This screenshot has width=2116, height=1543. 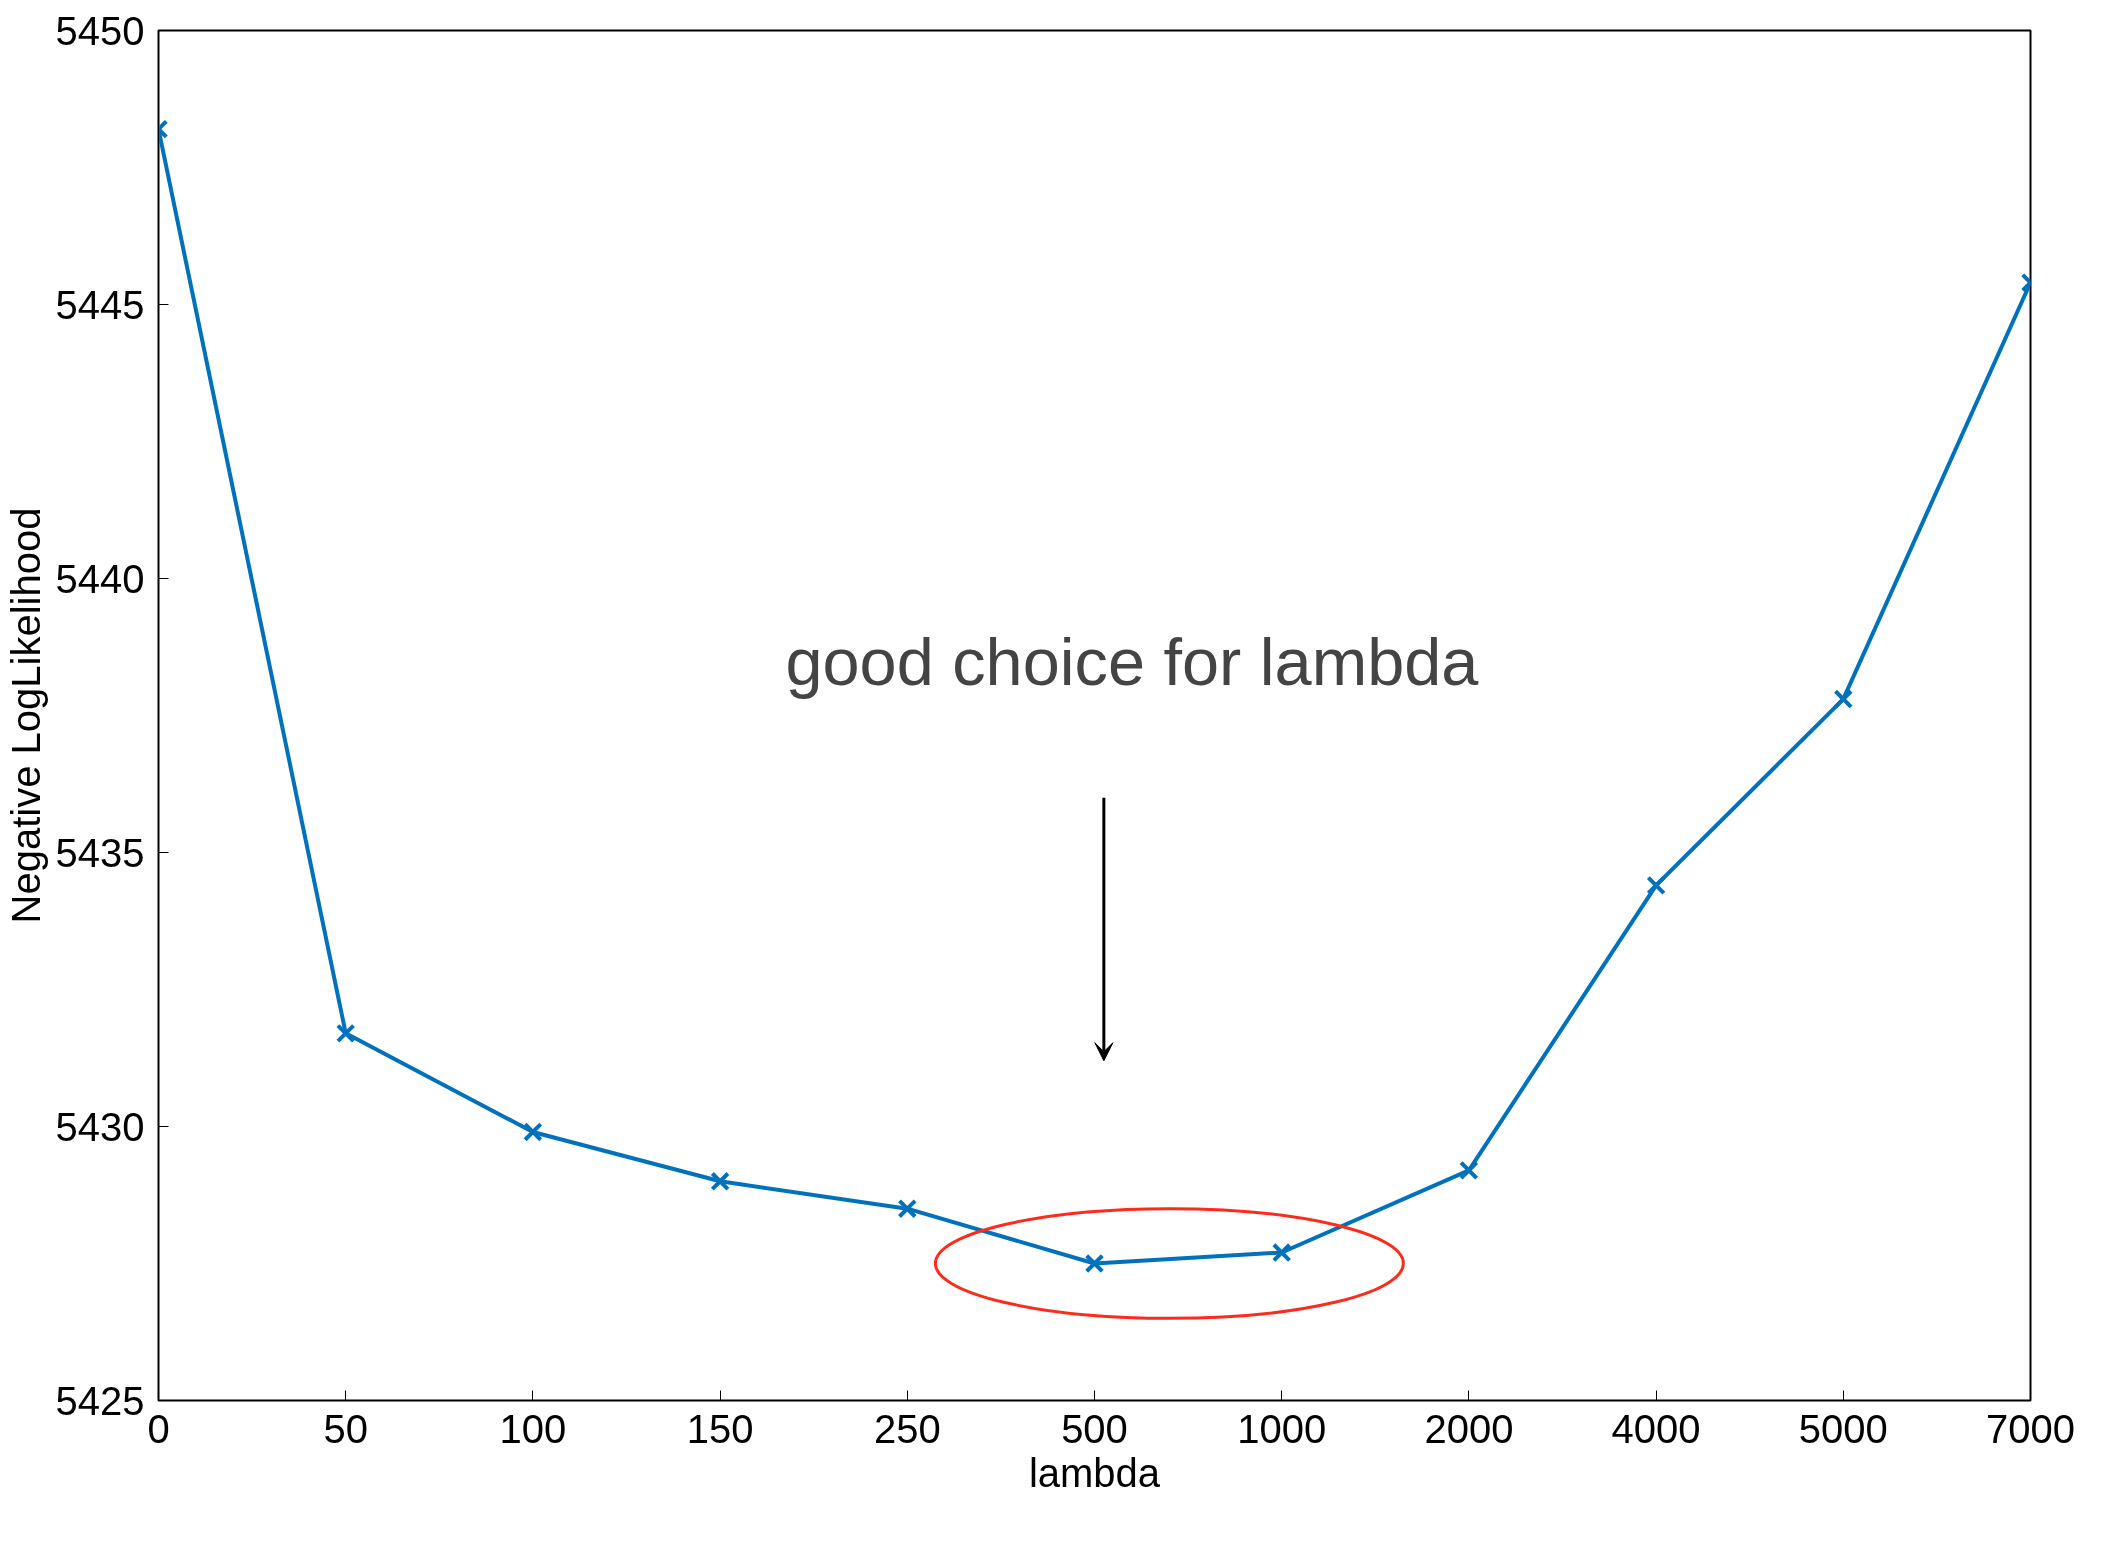 I want to click on x-tick-label: 250, so click(x=907, y=1428).